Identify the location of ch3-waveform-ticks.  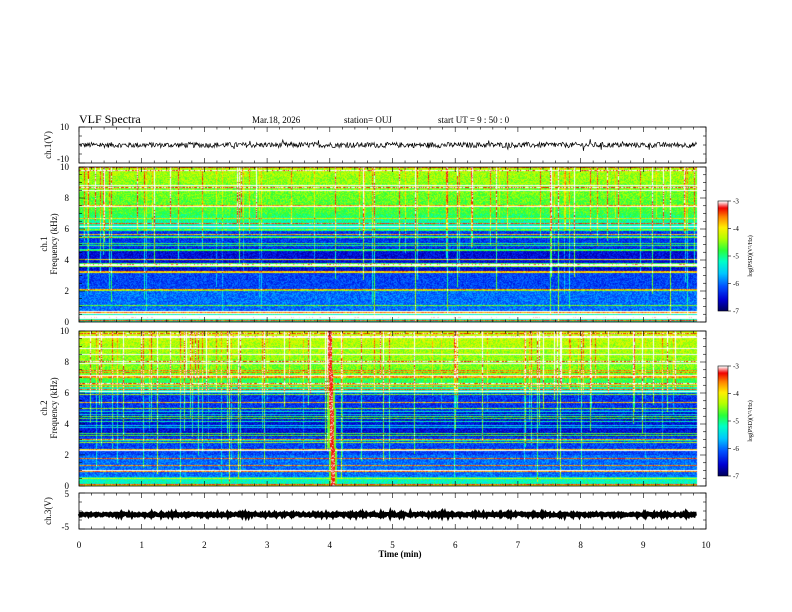
(392, 511).